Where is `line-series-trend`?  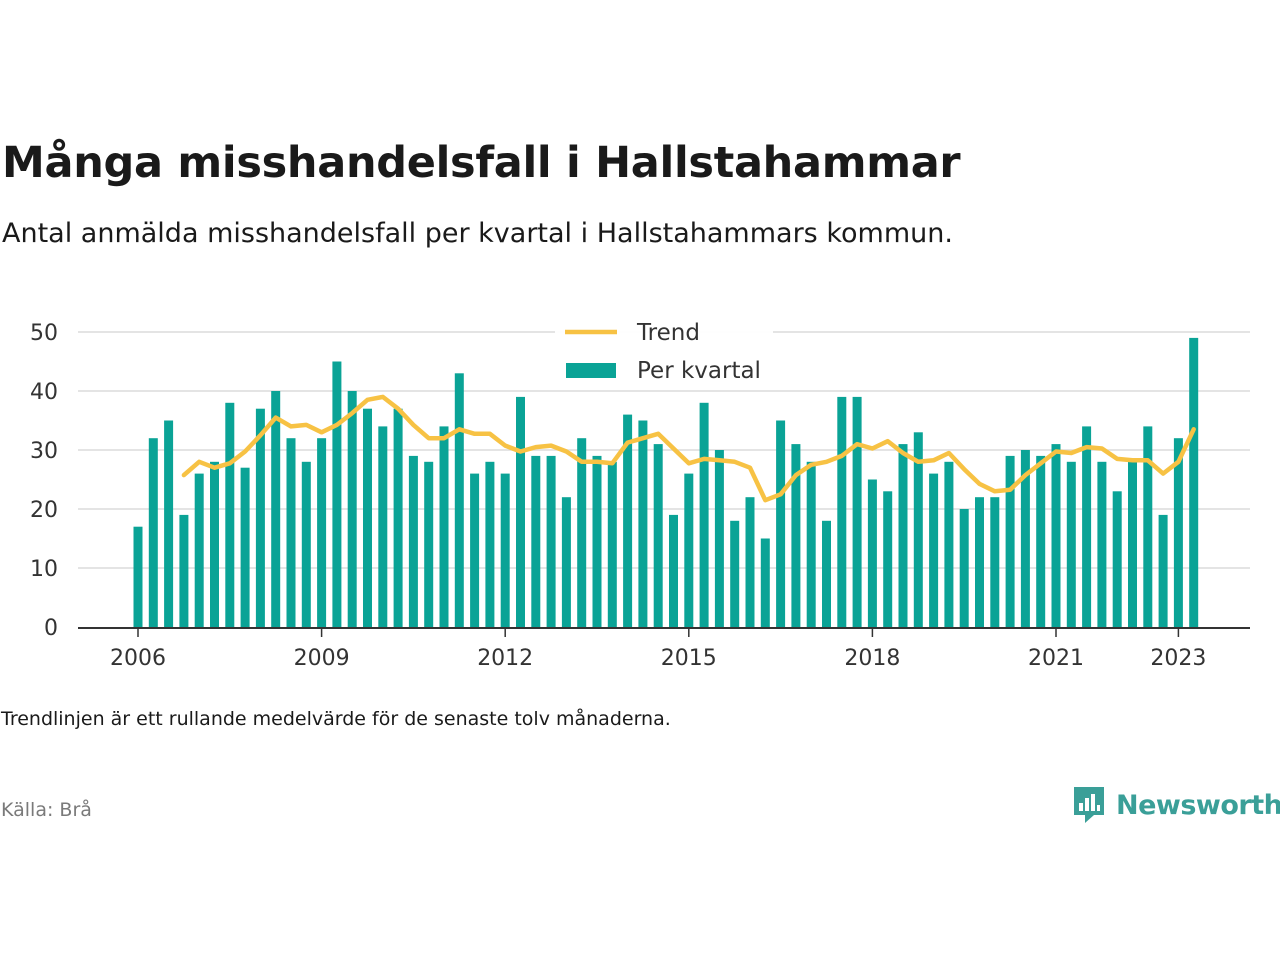 line-series-trend is located at coordinates (688, 448).